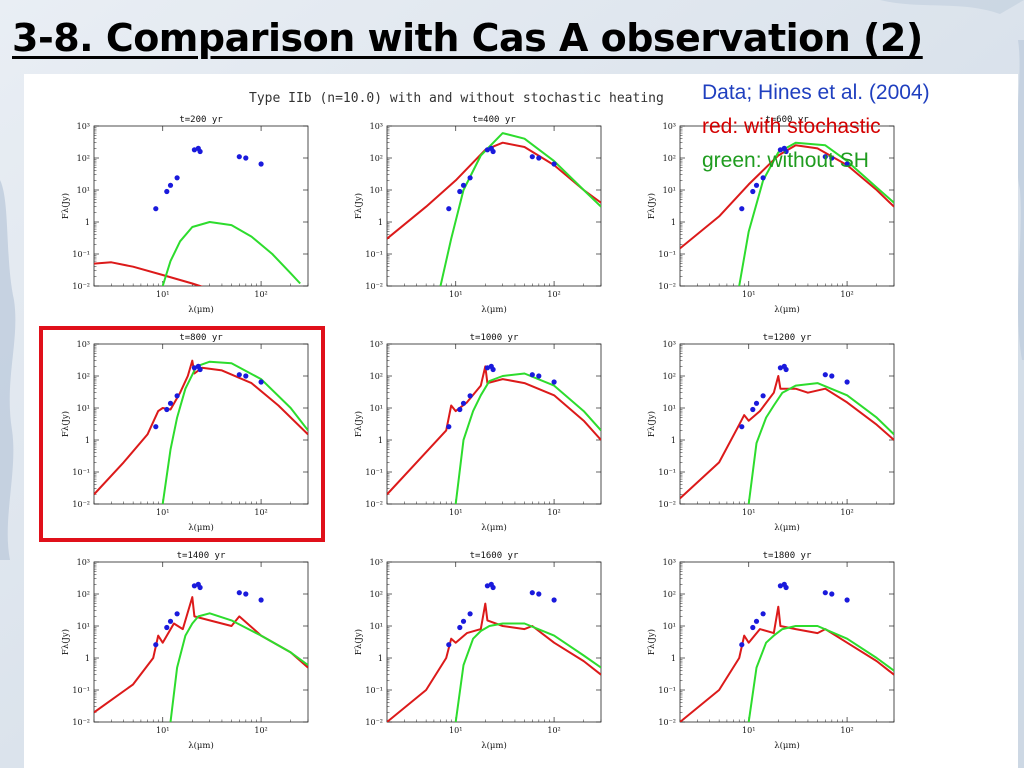 This screenshot has height=768, width=1024. What do you see at coordinates (81, 722) in the screenshot?
I see `panel-7-ytick-label: 10⁻²` at bounding box center [81, 722].